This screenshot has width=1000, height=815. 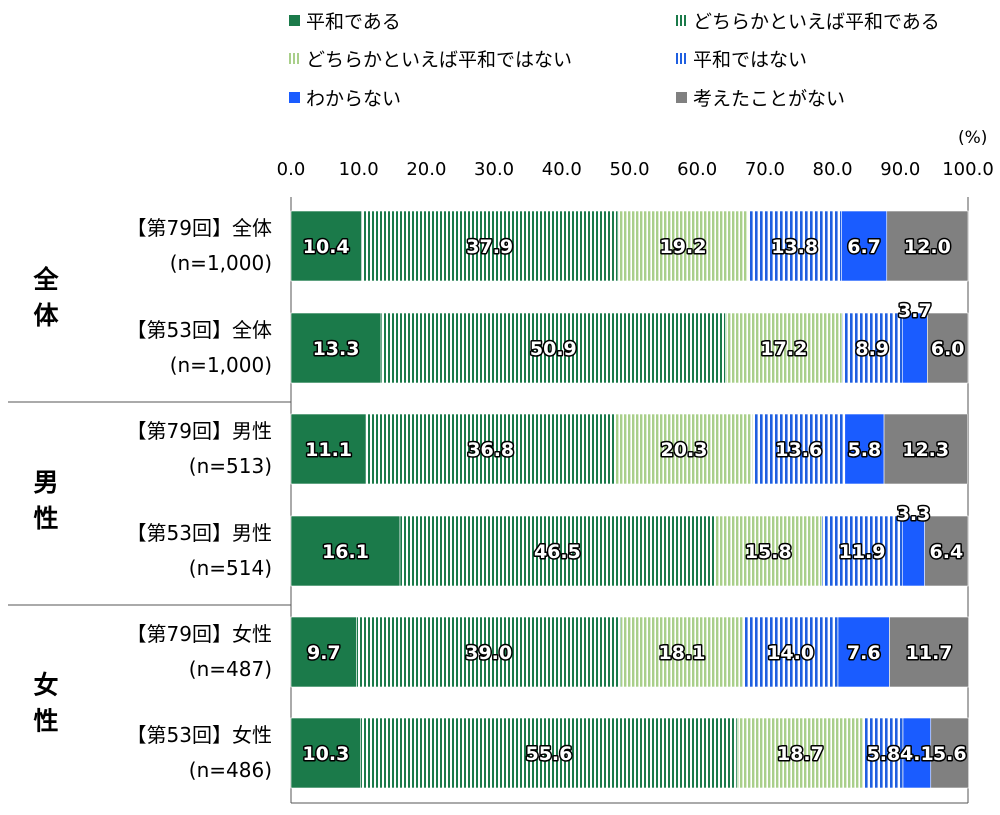 What do you see at coordinates (291, 169) in the screenshot?
I see `x-tick-label: 0.0` at bounding box center [291, 169].